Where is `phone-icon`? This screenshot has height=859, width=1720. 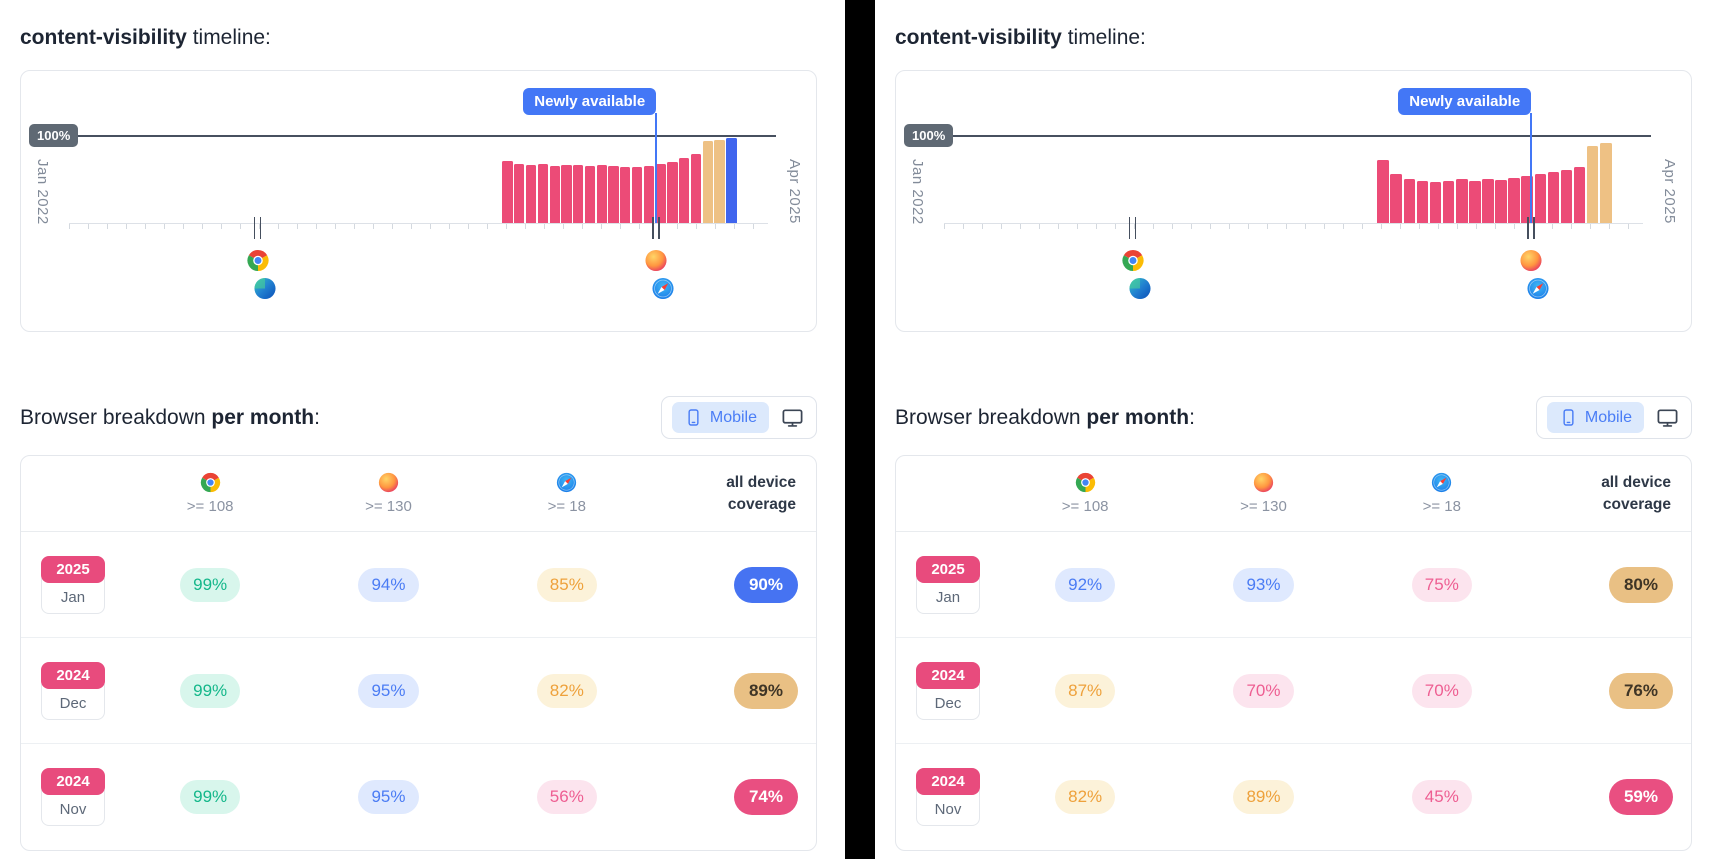
phone-icon is located at coordinates (1568, 417).